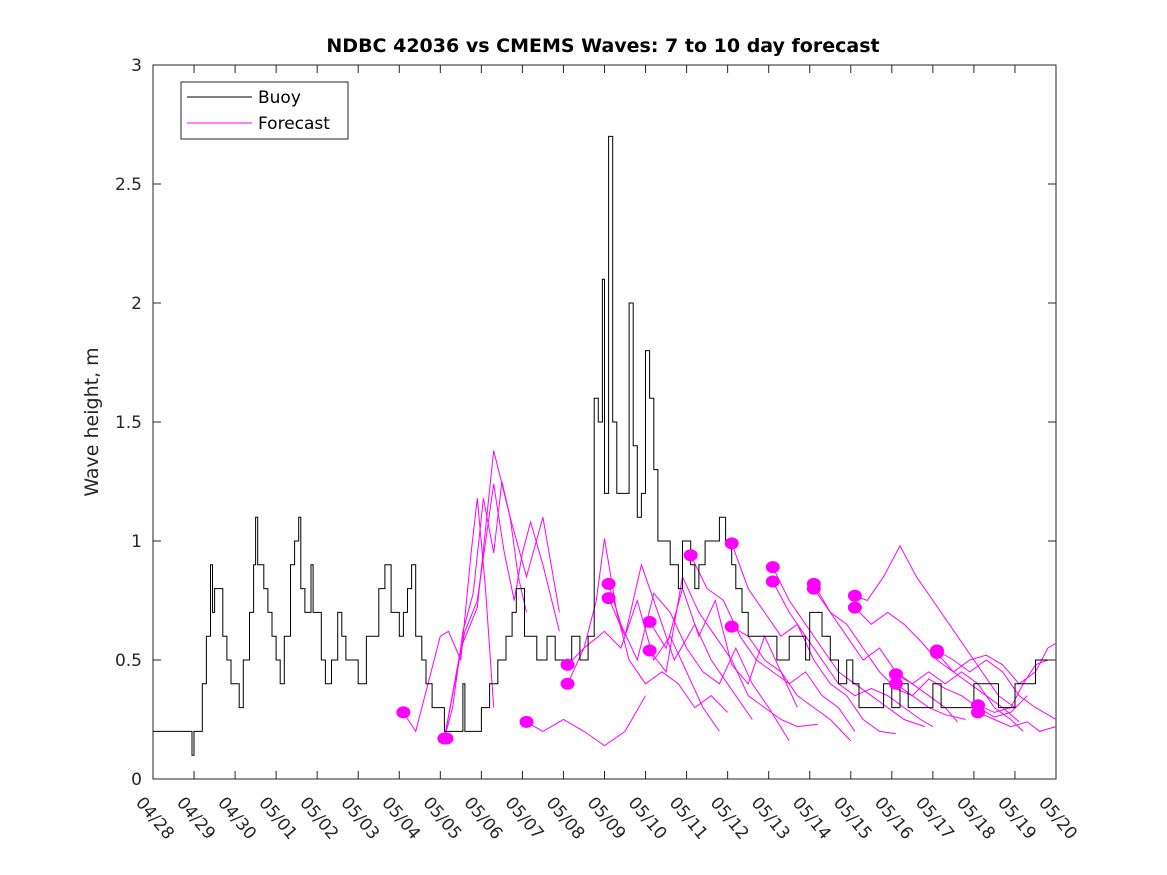 This screenshot has height=875, width=1167. Describe the element at coordinates (524, 818) in the screenshot. I see `x-tick-label: 05/07` at that location.